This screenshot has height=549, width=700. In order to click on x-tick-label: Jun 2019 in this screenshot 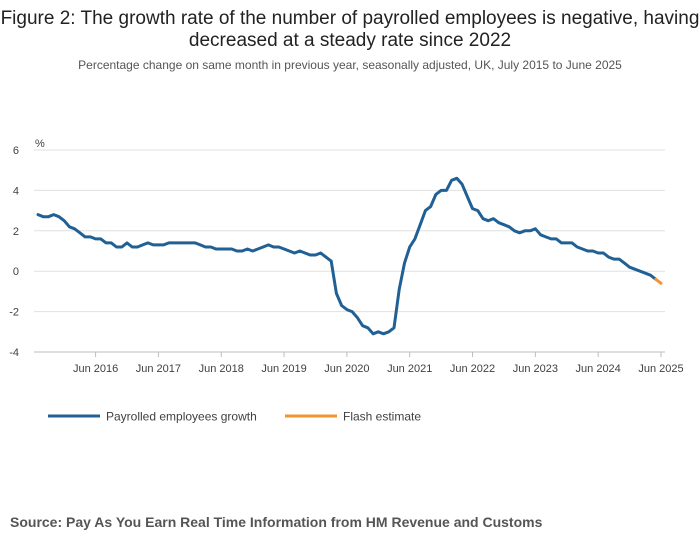, I will do `click(283, 369)`.